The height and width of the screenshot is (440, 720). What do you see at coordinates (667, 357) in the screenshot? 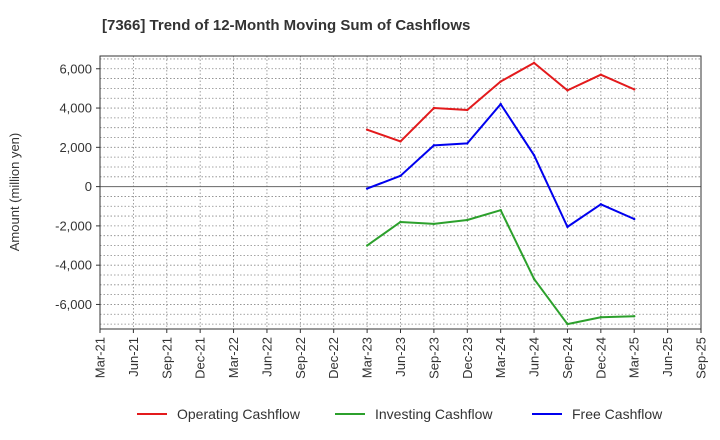
I see `x-tick-label: Jun-25` at bounding box center [667, 357].